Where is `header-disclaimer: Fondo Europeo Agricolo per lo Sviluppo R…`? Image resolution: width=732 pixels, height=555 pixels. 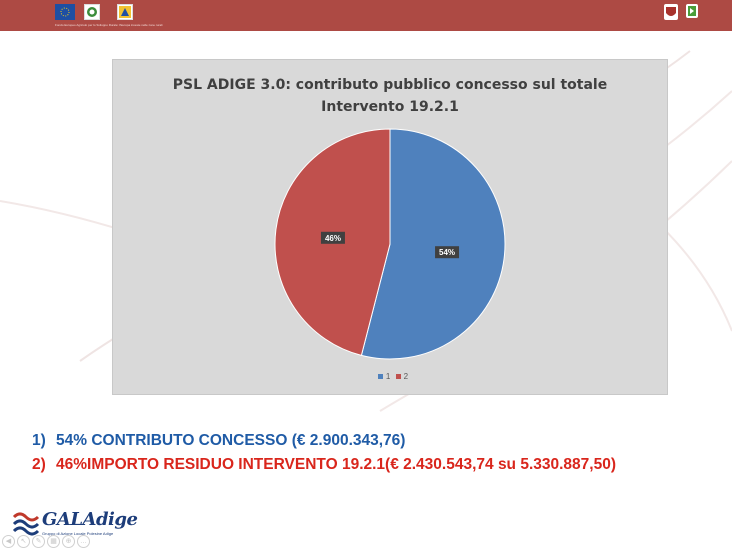
header-disclaimer: Fondo Europeo Agricolo per lo Sviluppo R… is located at coordinates (109, 25).